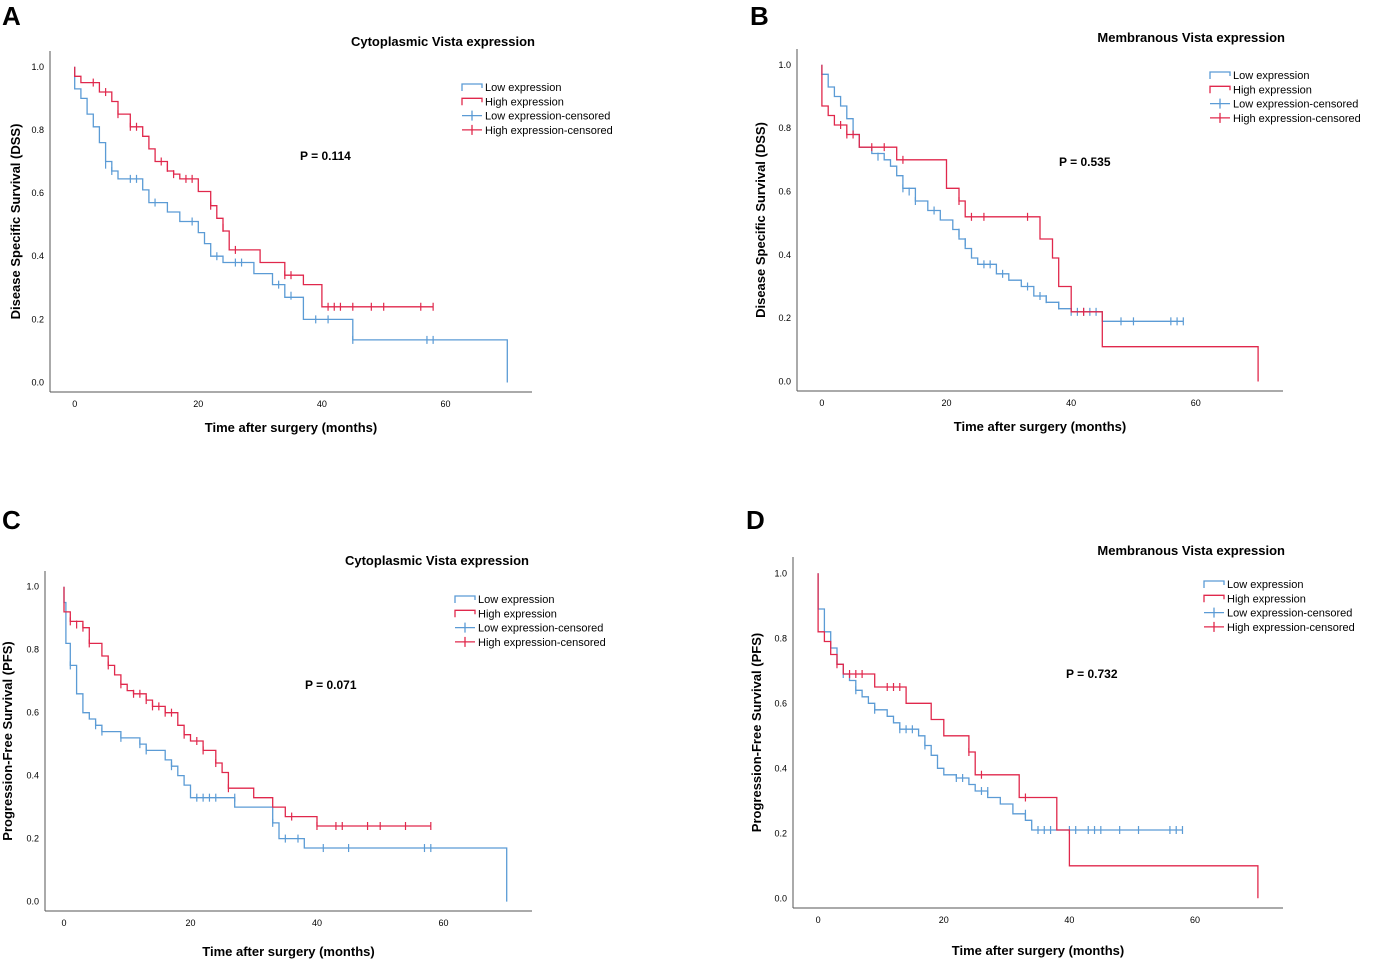 The image size is (1383, 960). What do you see at coordinates (325, 156) in the screenshot?
I see `p-value: P = 0.114` at bounding box center [325, 156].